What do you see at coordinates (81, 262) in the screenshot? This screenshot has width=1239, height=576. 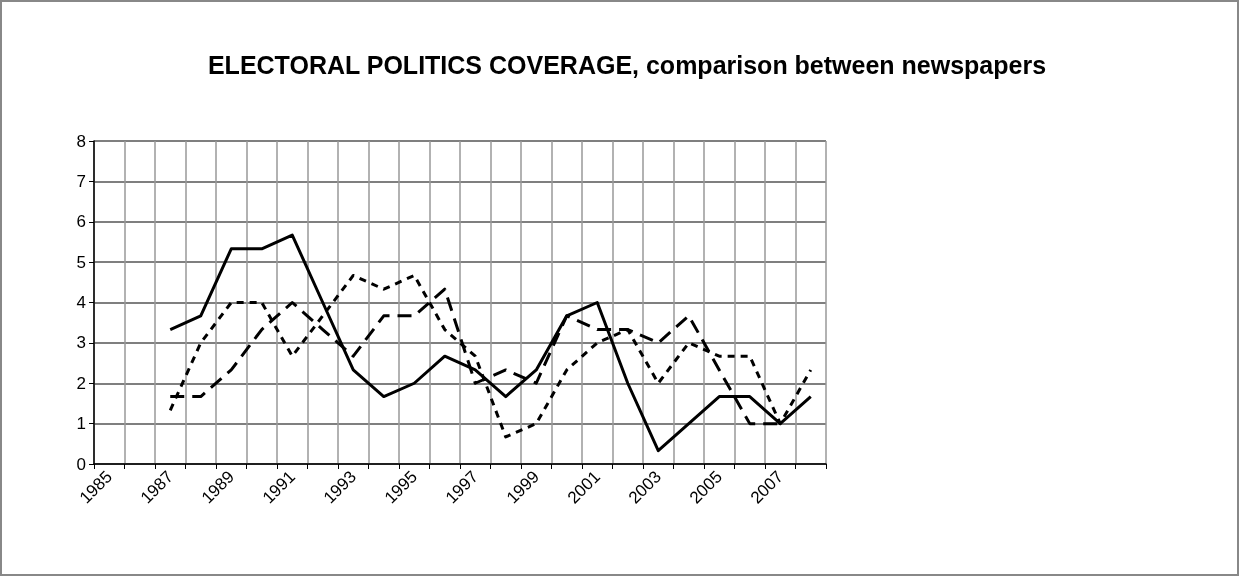 I see `y-tick-label: 5` at bounding box center [81, 262].